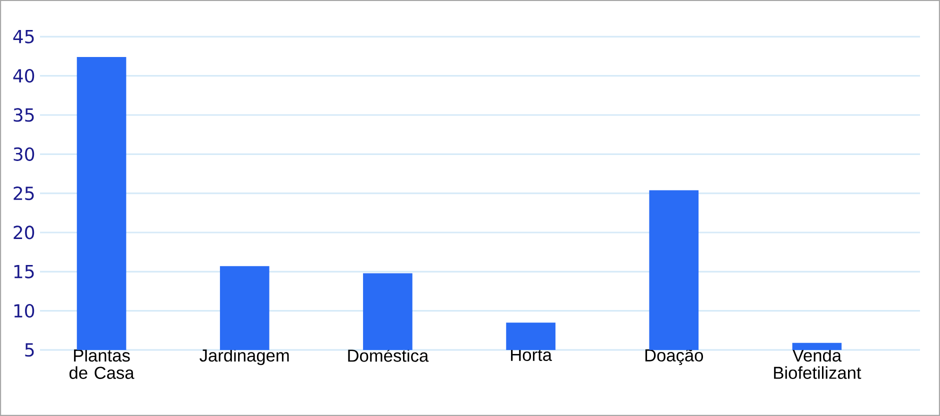 The image size is (940, 416). I want to click on x-tick-label: Doação, so click(674, 357).